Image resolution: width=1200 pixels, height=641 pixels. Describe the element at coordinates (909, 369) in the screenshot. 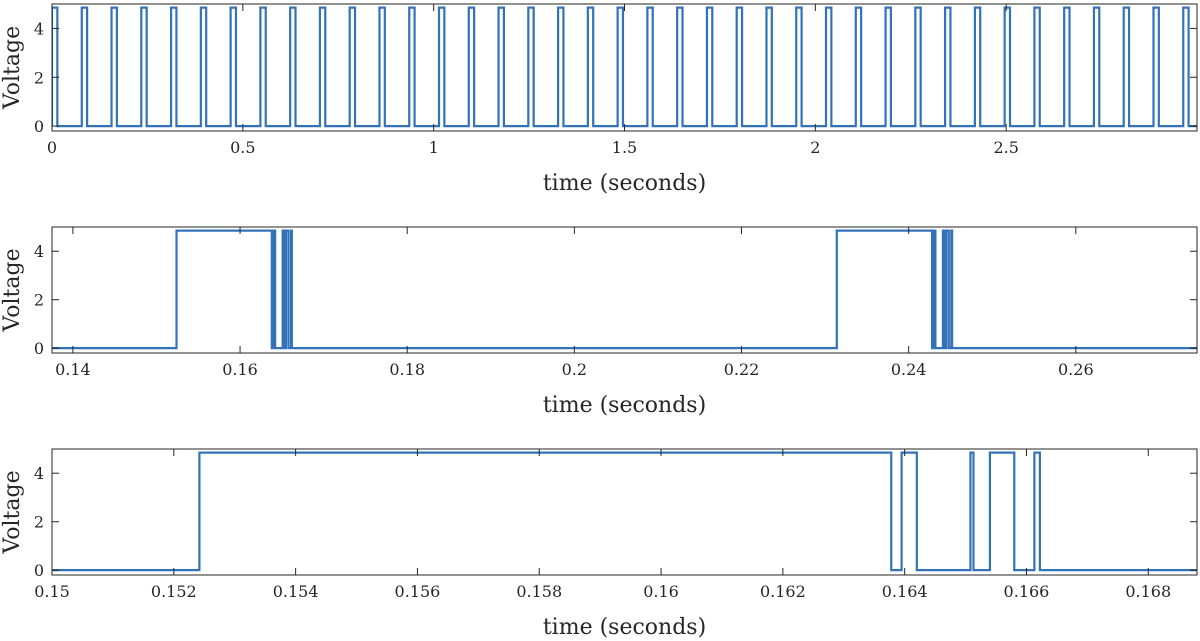

I see `x-tick-label: 0.24` at that location.